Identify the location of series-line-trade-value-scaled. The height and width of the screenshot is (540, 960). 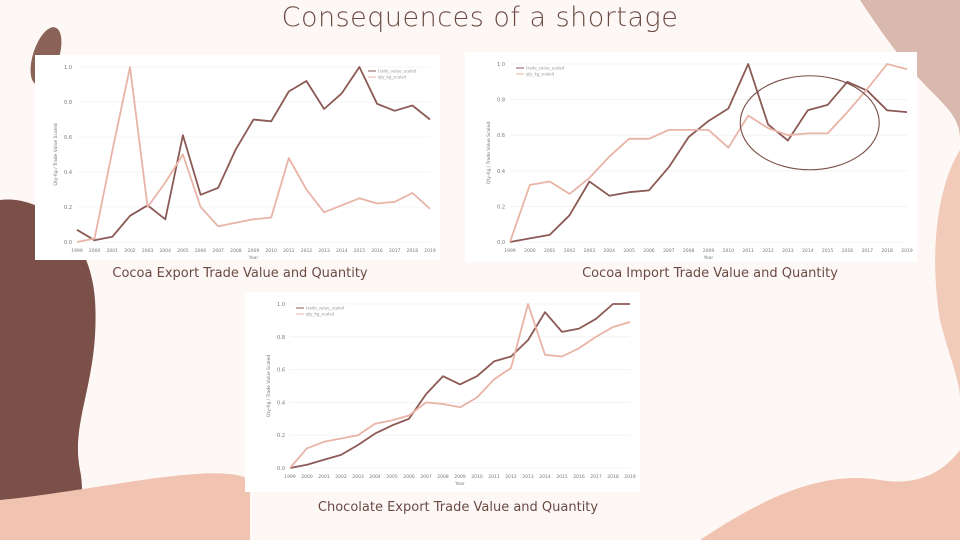
(708, 153).